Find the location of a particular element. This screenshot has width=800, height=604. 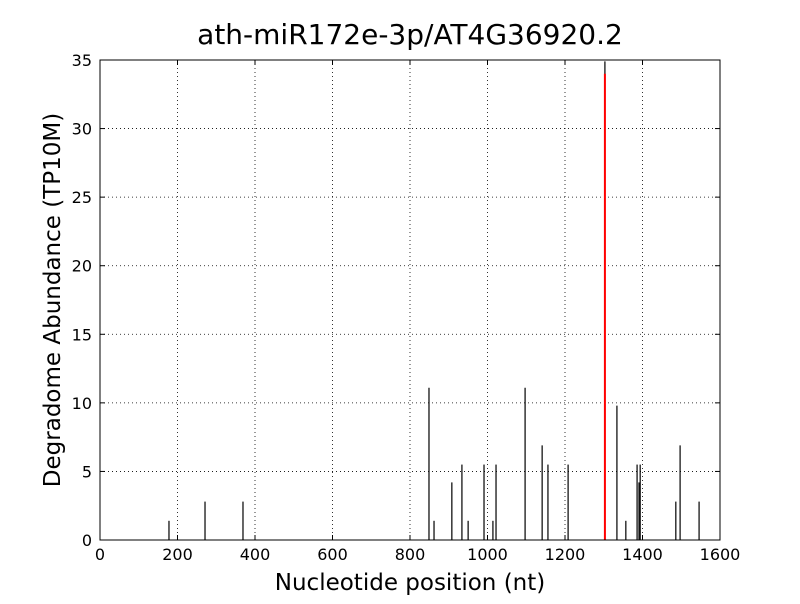

x-tick-label: 1200 is located at coordinates (565, 554).